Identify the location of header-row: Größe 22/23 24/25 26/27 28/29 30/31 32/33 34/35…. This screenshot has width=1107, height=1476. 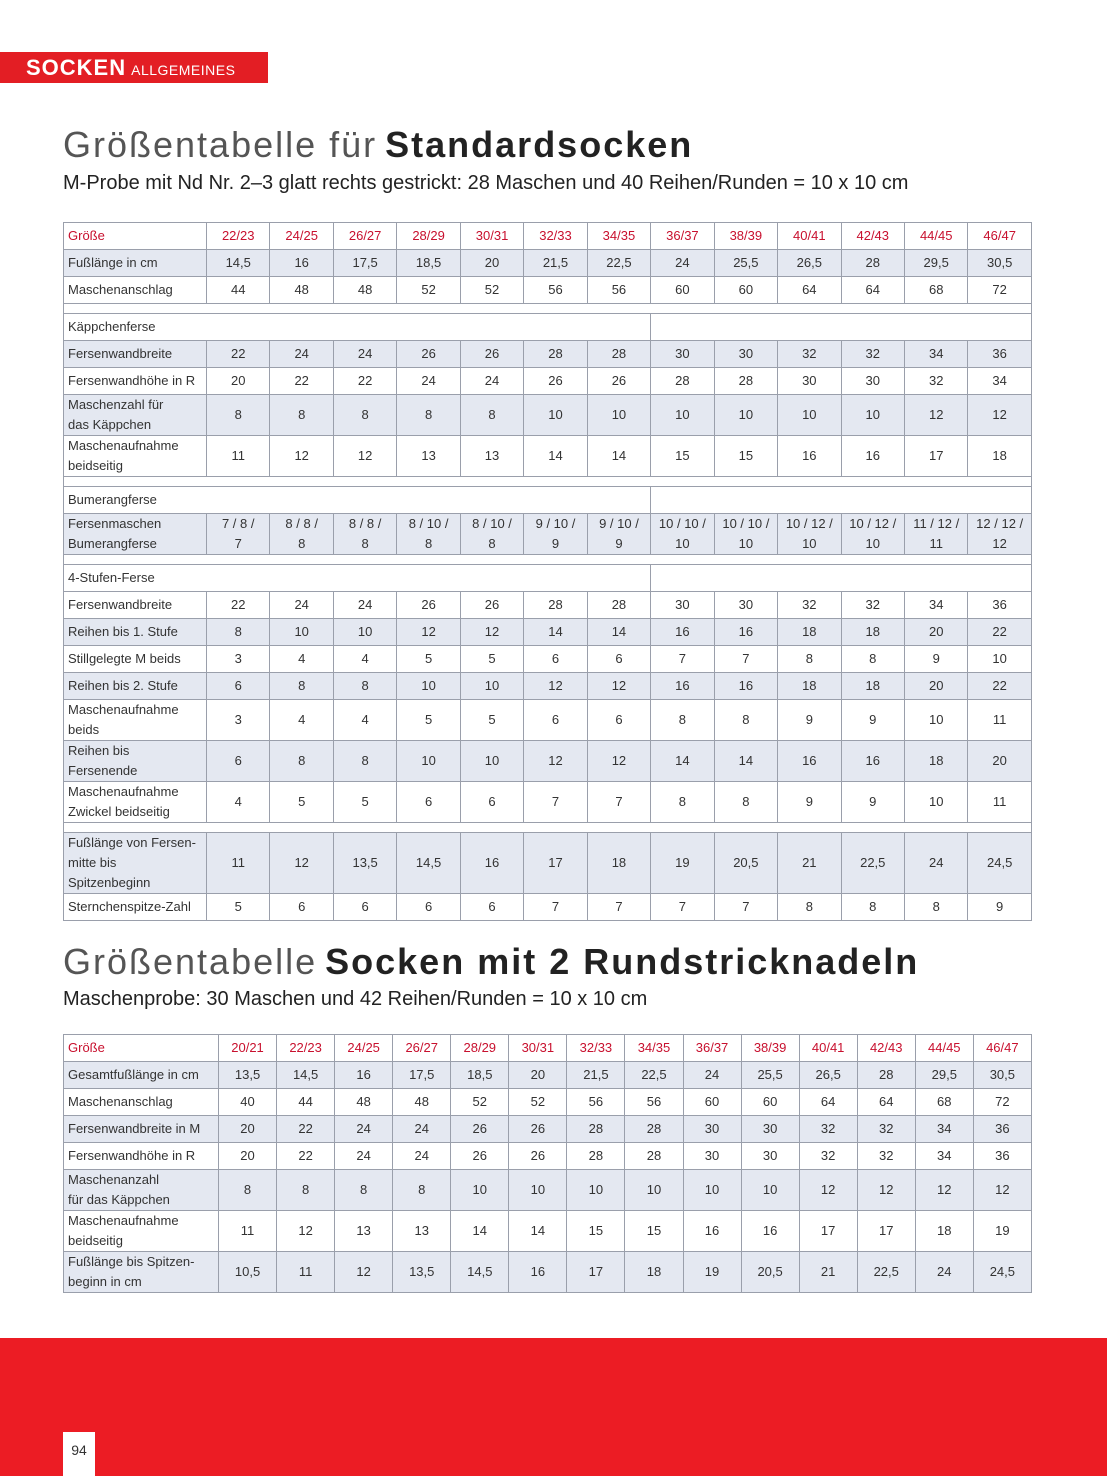
(547, 236).